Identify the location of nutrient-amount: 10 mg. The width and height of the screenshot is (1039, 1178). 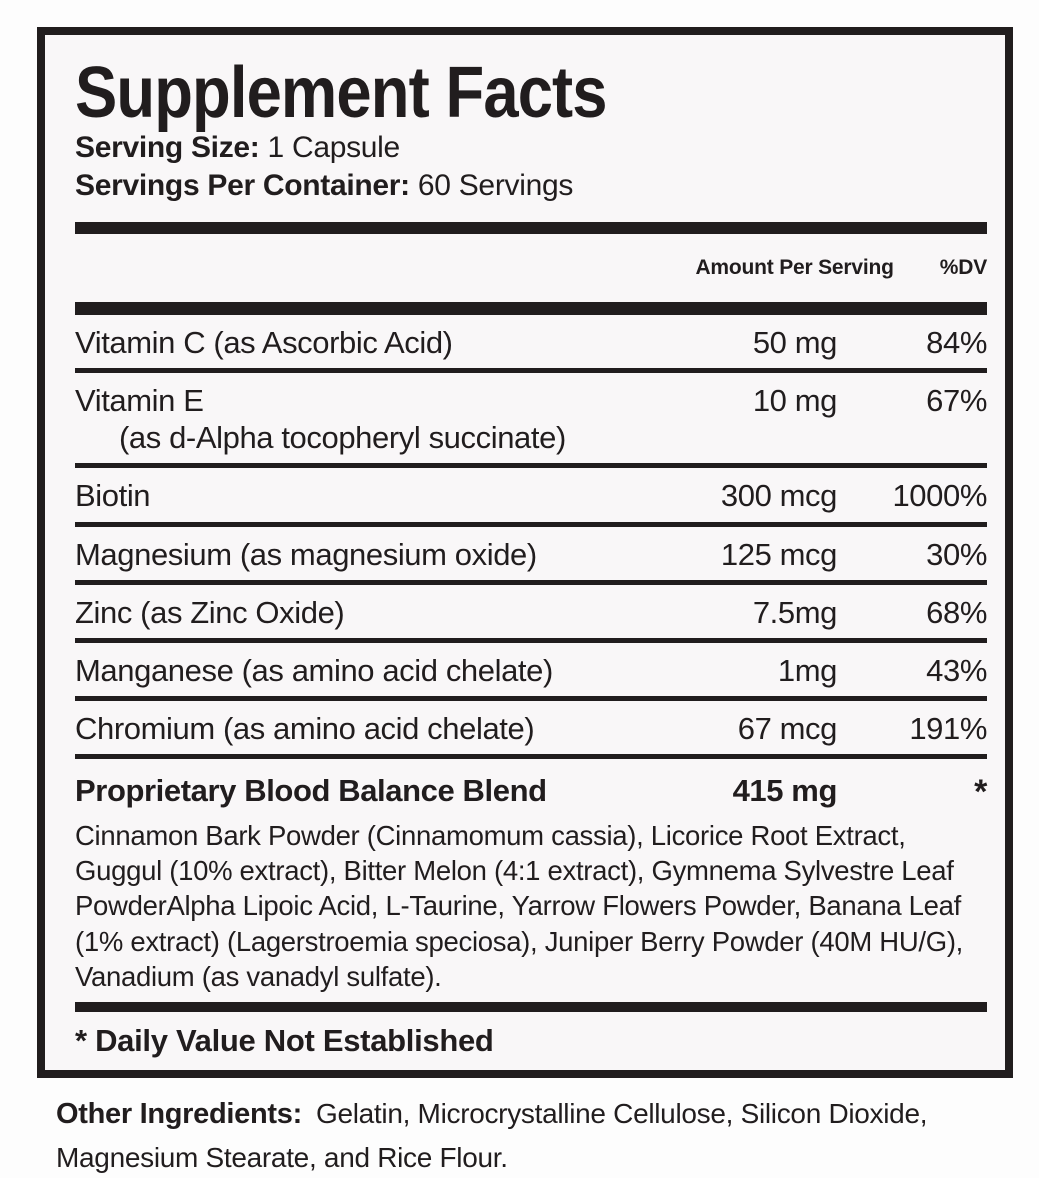
(795, 400).